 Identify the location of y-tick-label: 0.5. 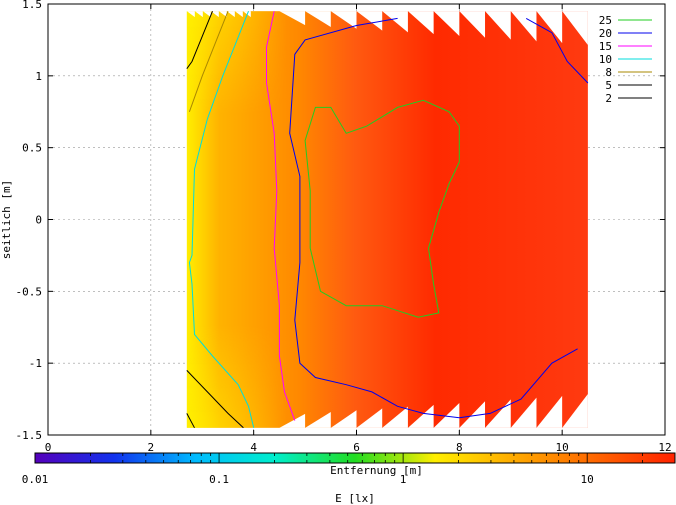
(32, 148).